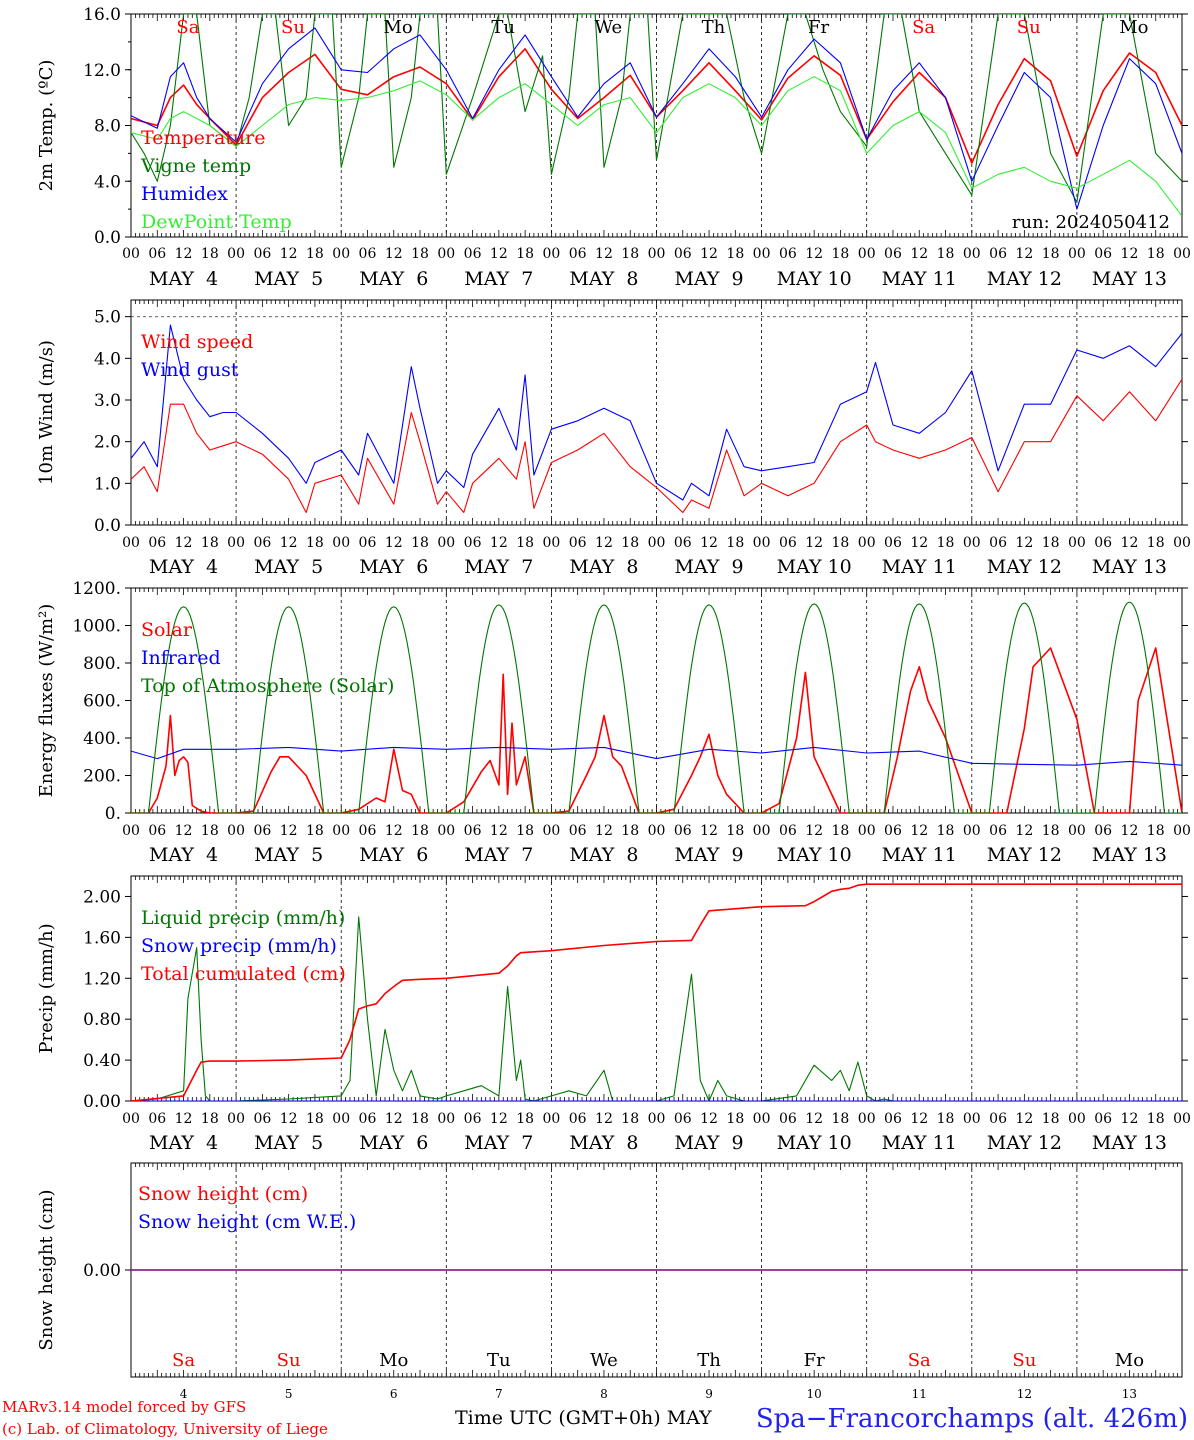 Image resolution: width=1194 pixels, height=1440 pixels. What do you see at coordinates (184, 194) in the screenshot?
I see `legend-entry-humidex: Humidex` at bounding box center [184, 194].